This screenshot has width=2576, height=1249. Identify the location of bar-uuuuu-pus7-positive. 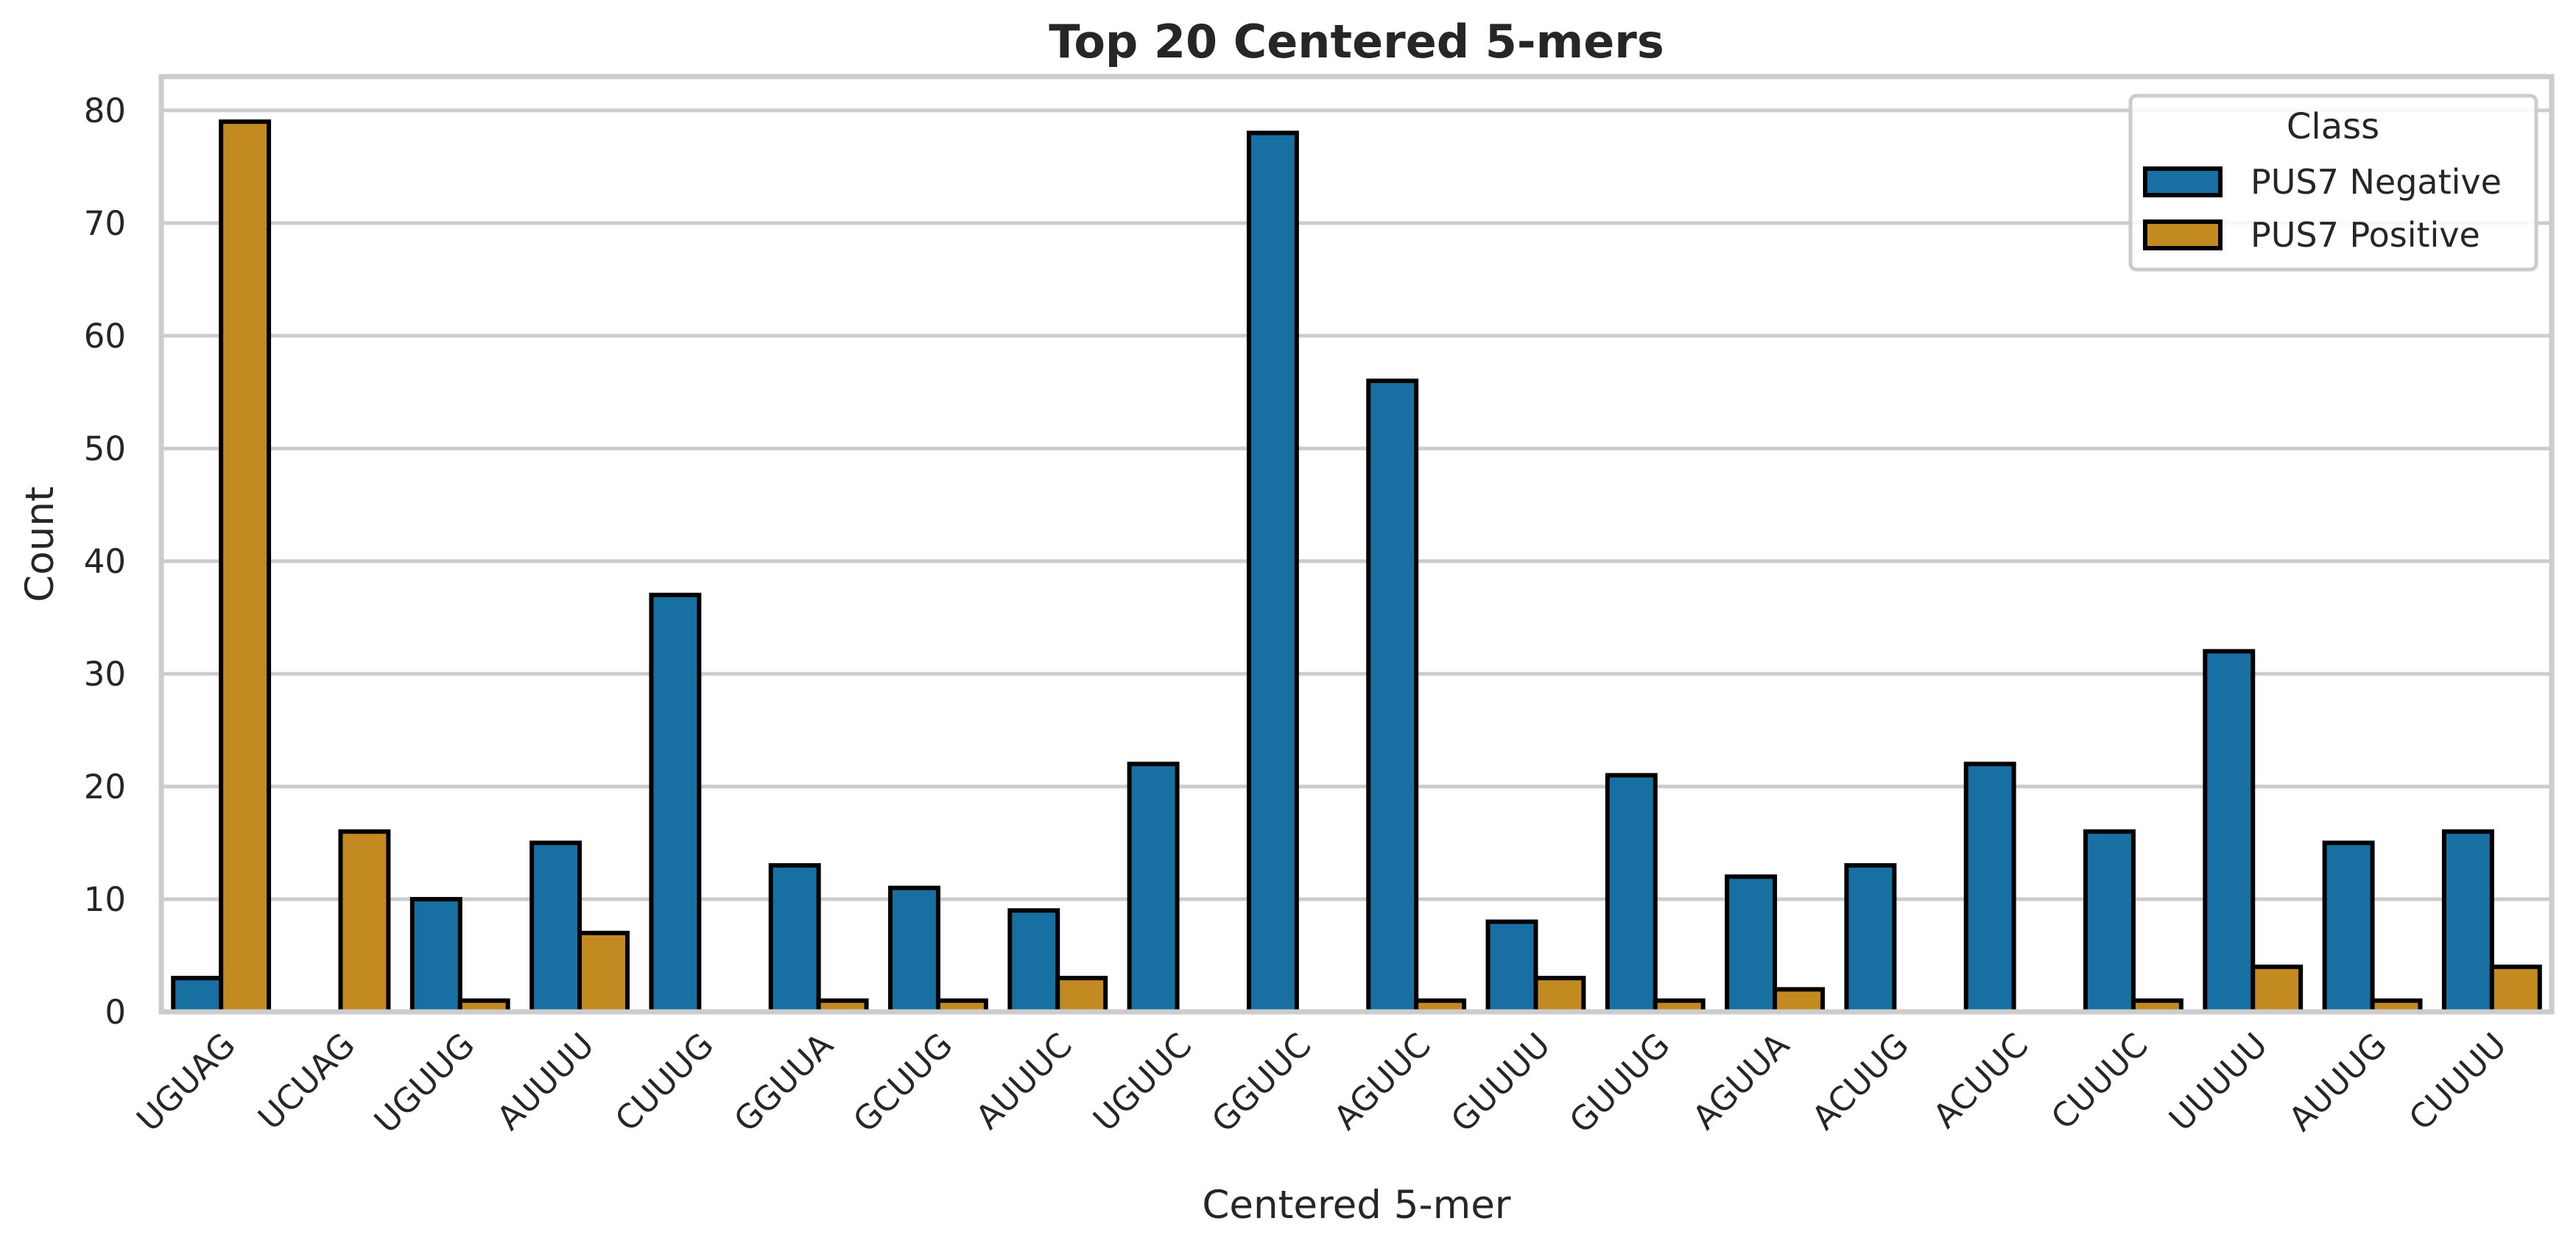
(2277, 989).